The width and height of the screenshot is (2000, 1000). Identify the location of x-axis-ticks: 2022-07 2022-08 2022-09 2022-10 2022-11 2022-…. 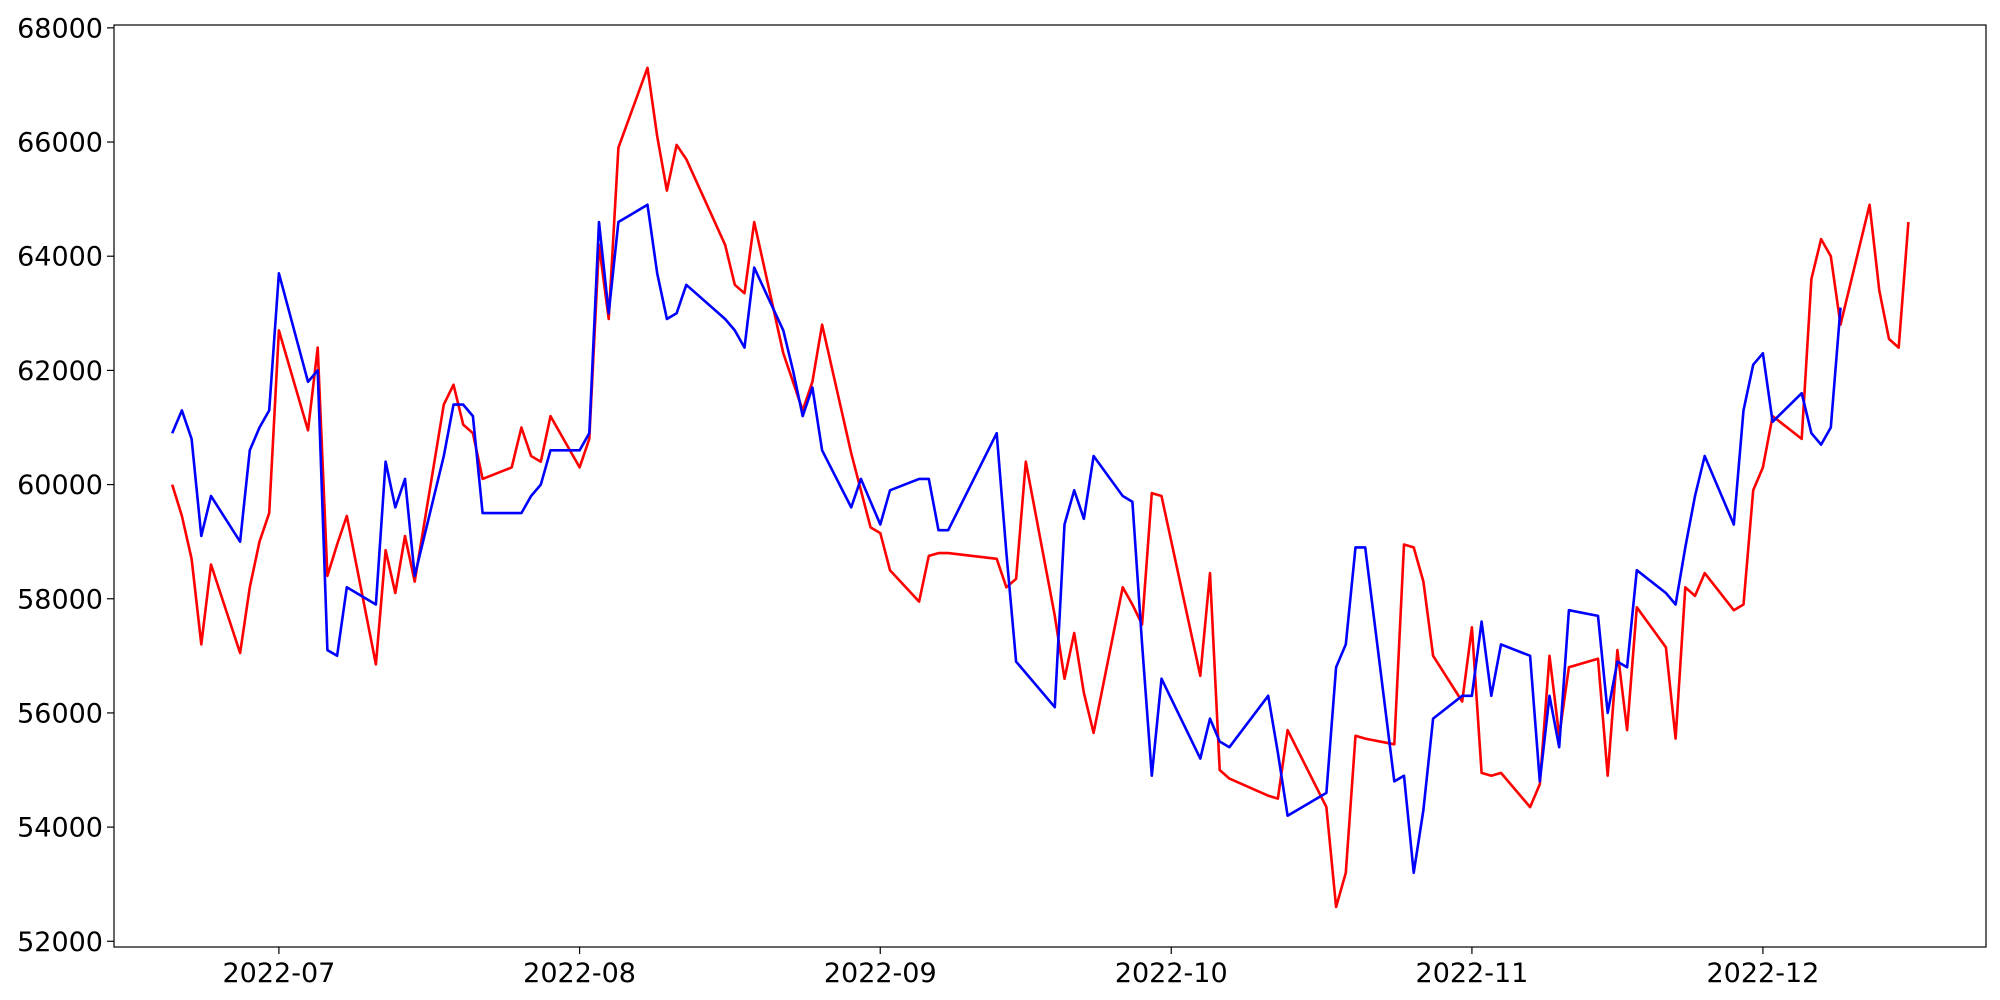
(1020, 968).